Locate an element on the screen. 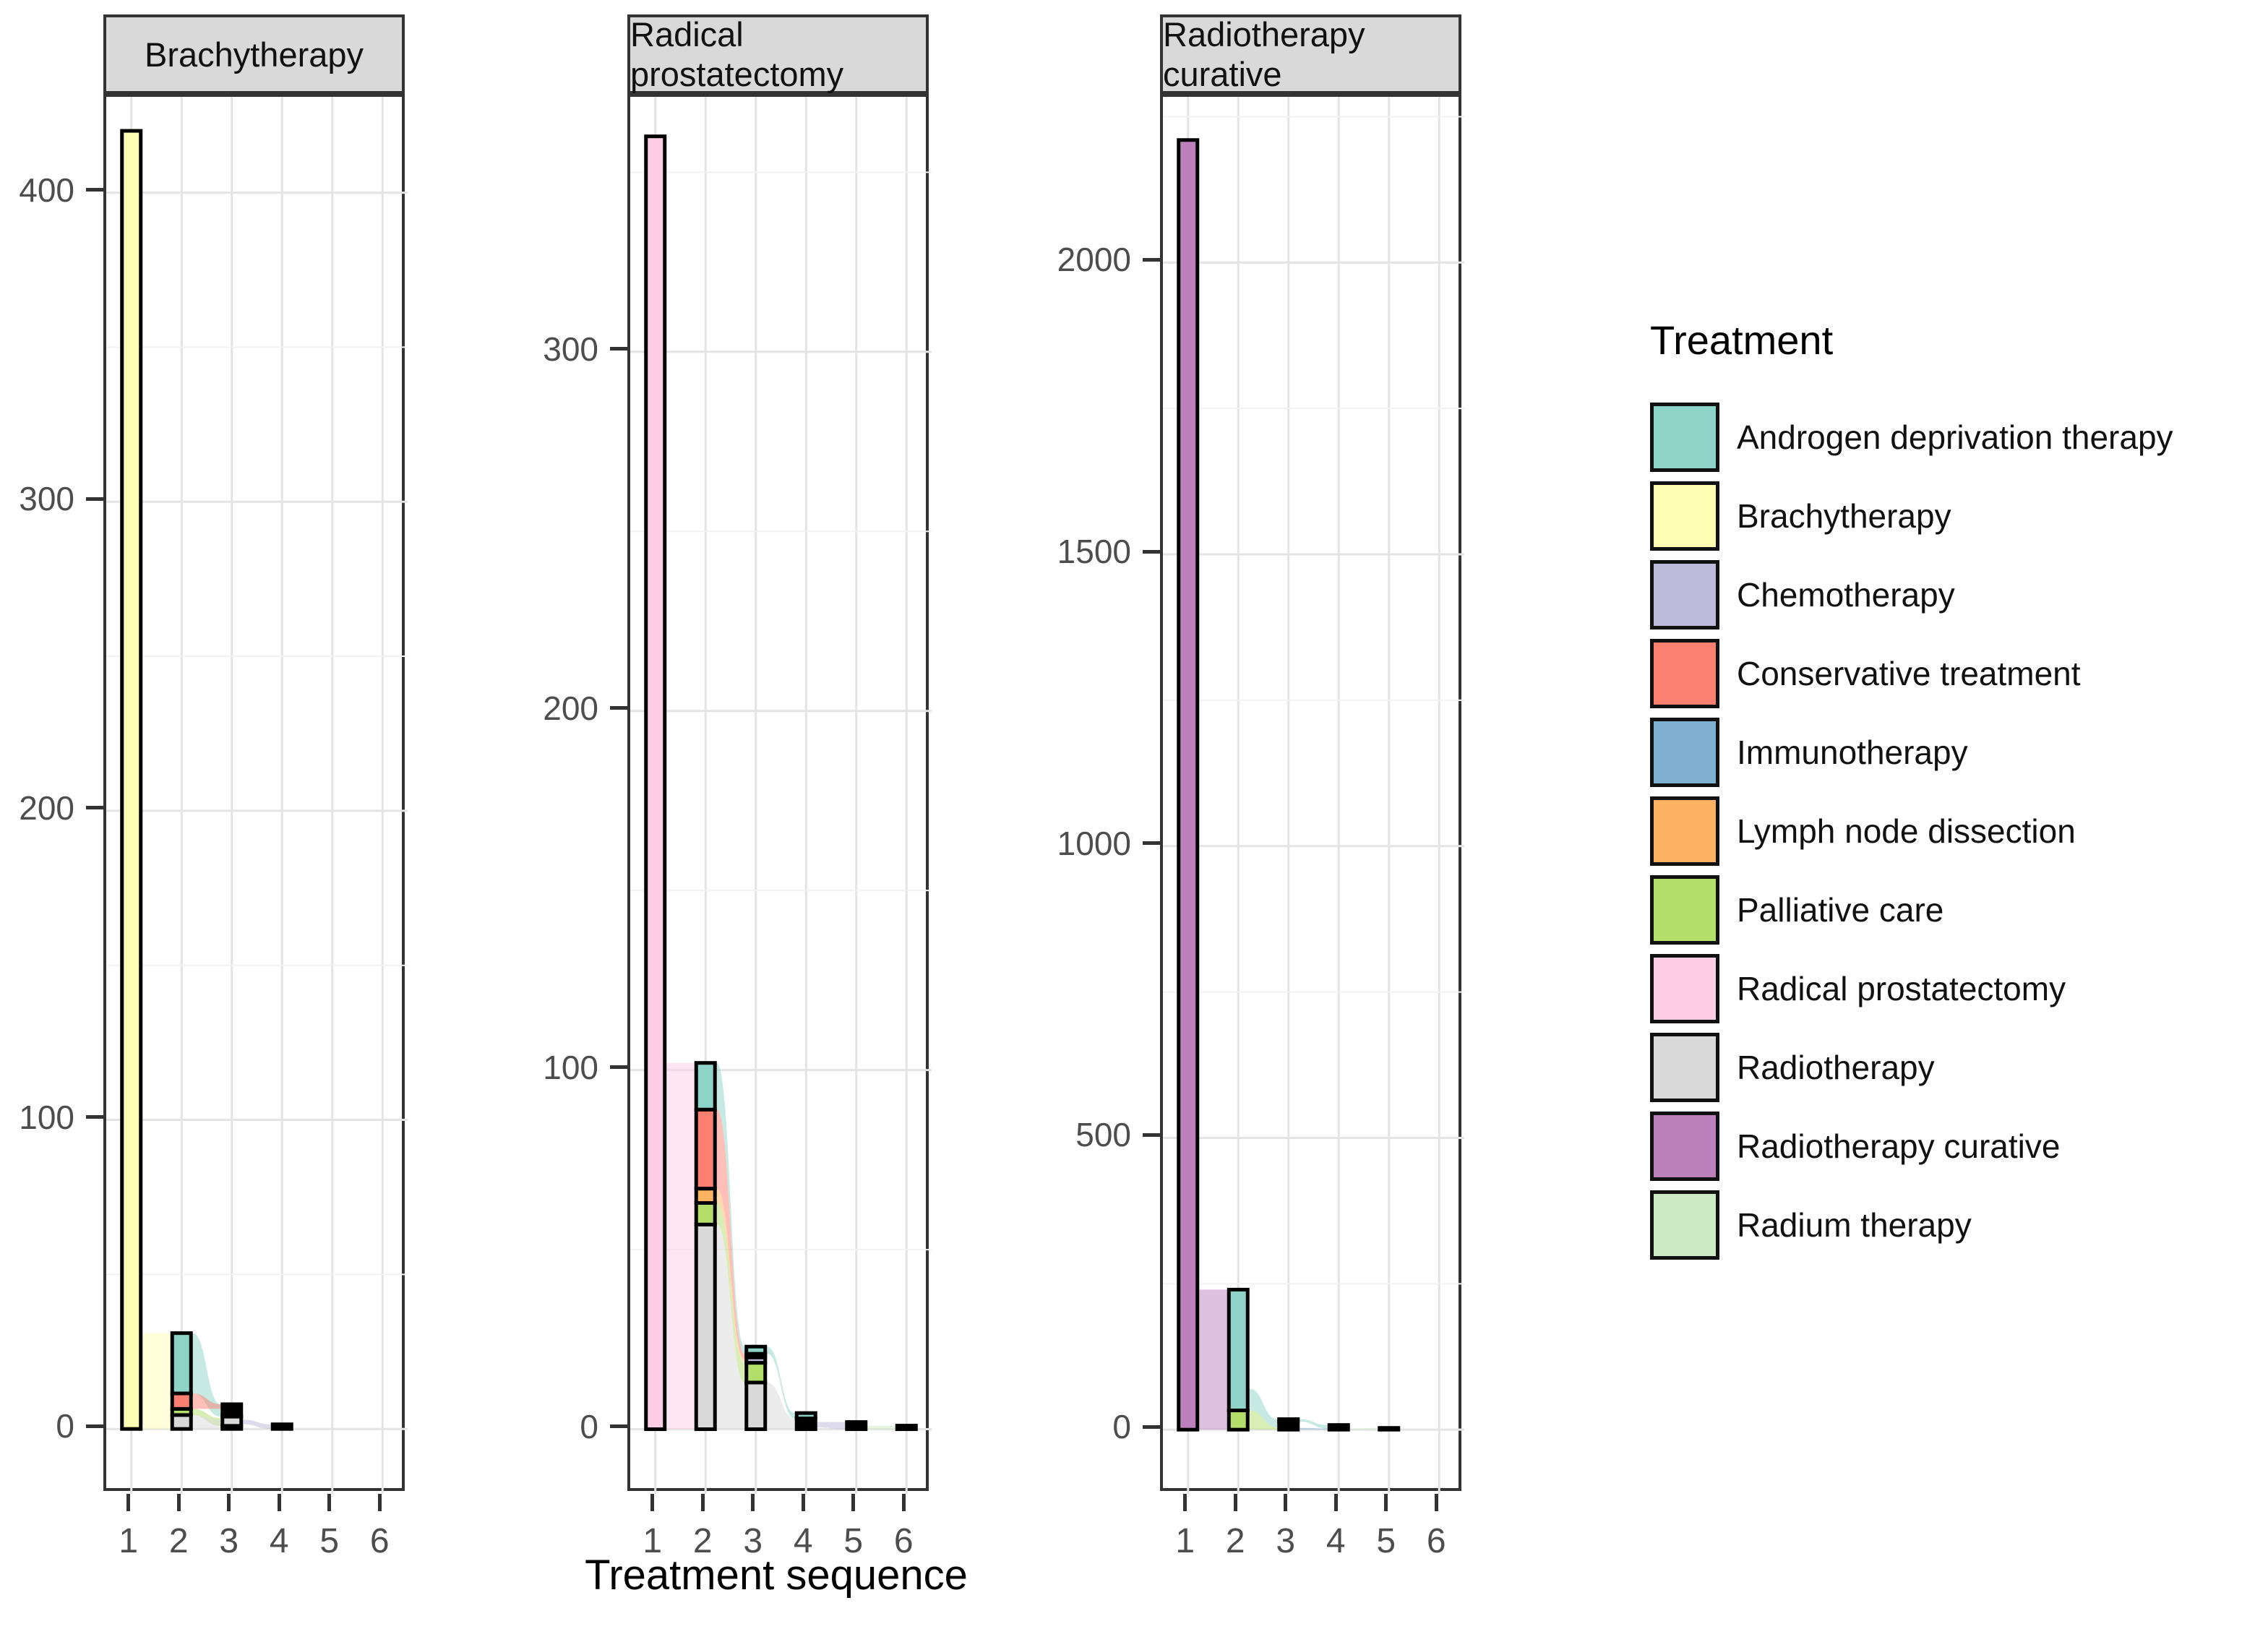 The height and width of the screenshot is (1629, 2268). legend-label: Radical prostatectomy is located at coordinates (1901, 989).